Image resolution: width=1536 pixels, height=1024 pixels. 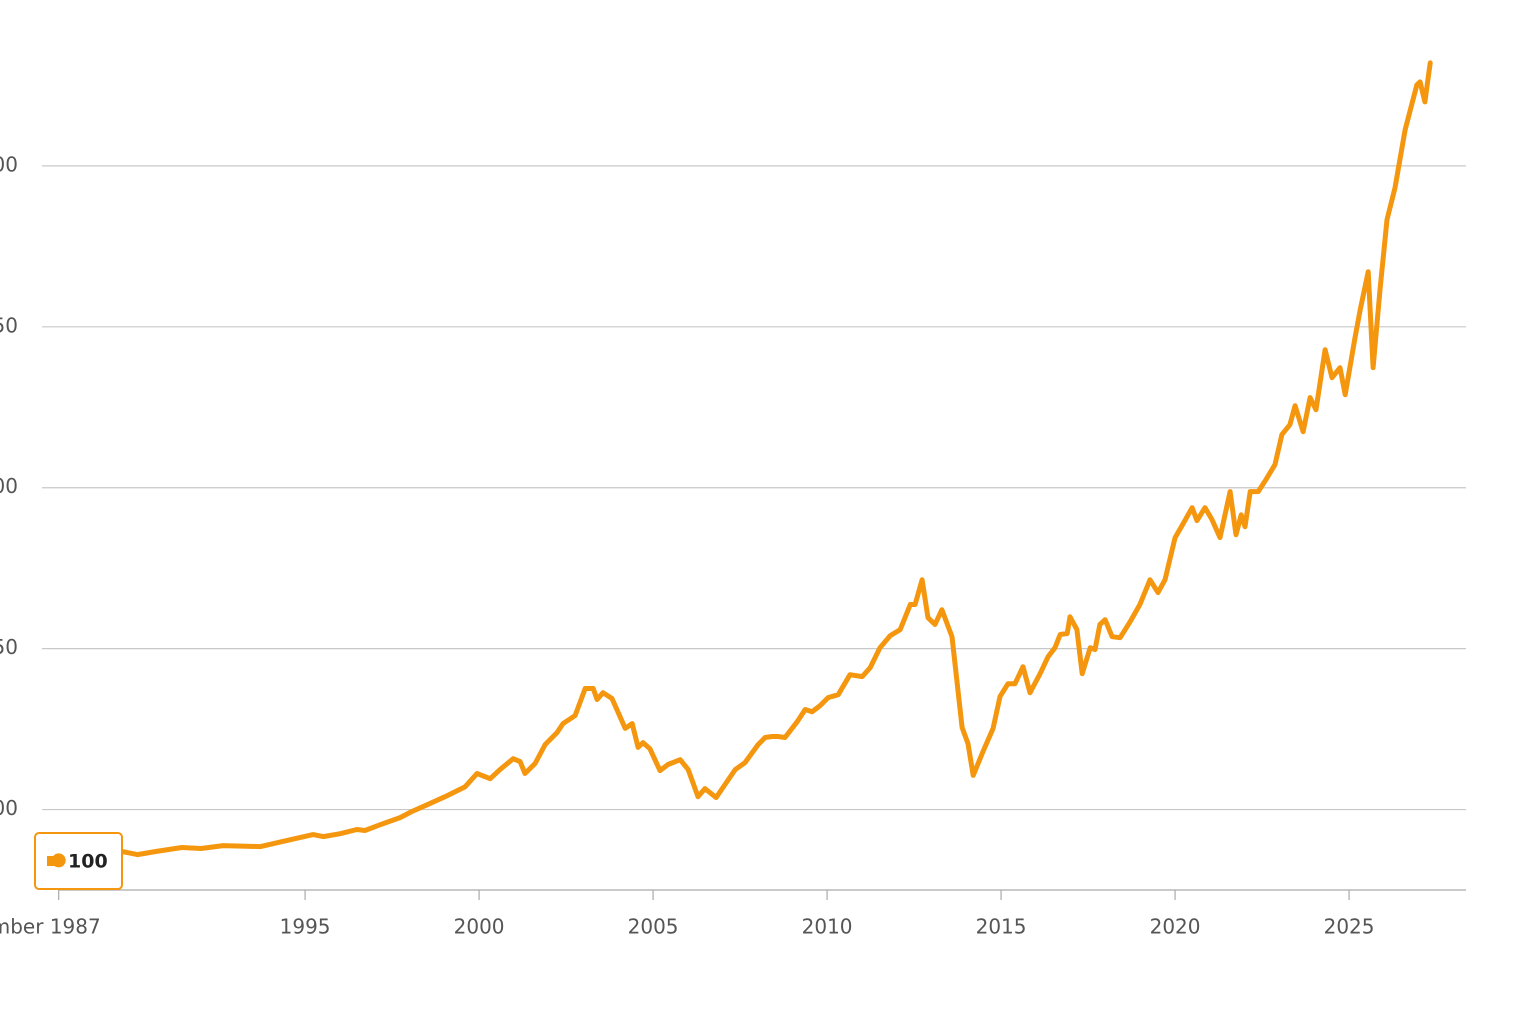 I want to click on start-point, so click(x=58, y=860).